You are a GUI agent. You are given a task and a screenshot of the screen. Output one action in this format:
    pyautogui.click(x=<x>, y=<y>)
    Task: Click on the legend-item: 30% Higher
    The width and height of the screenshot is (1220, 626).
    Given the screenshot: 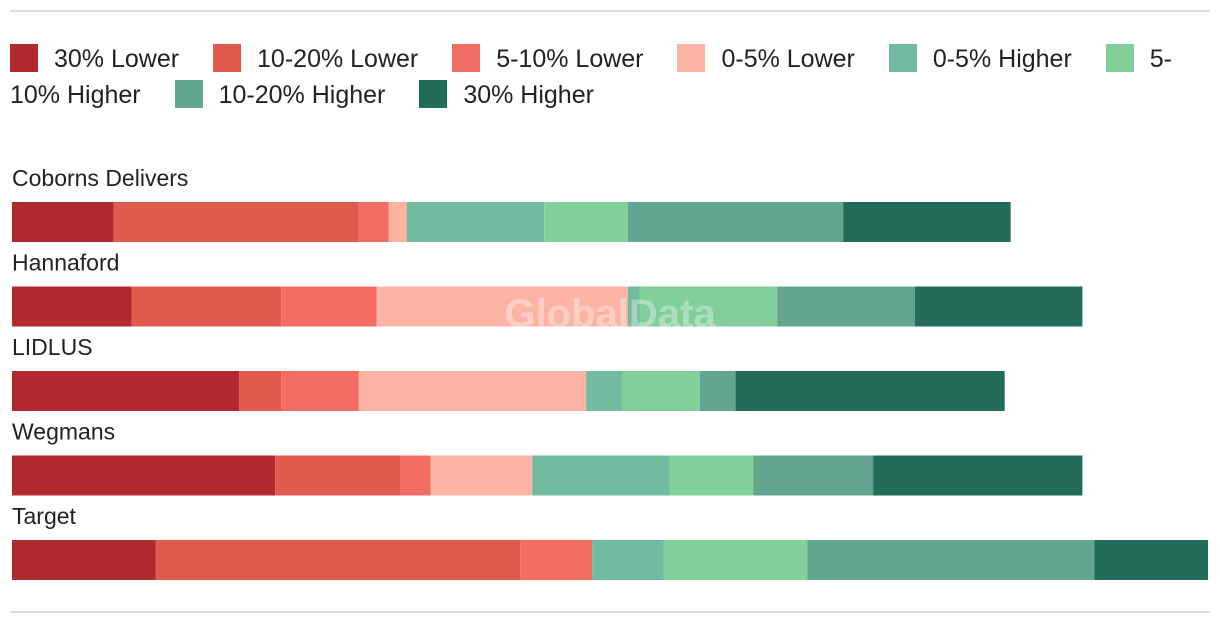 What is the action you would take?
    pyautogui.click(x=506, y=94)
    